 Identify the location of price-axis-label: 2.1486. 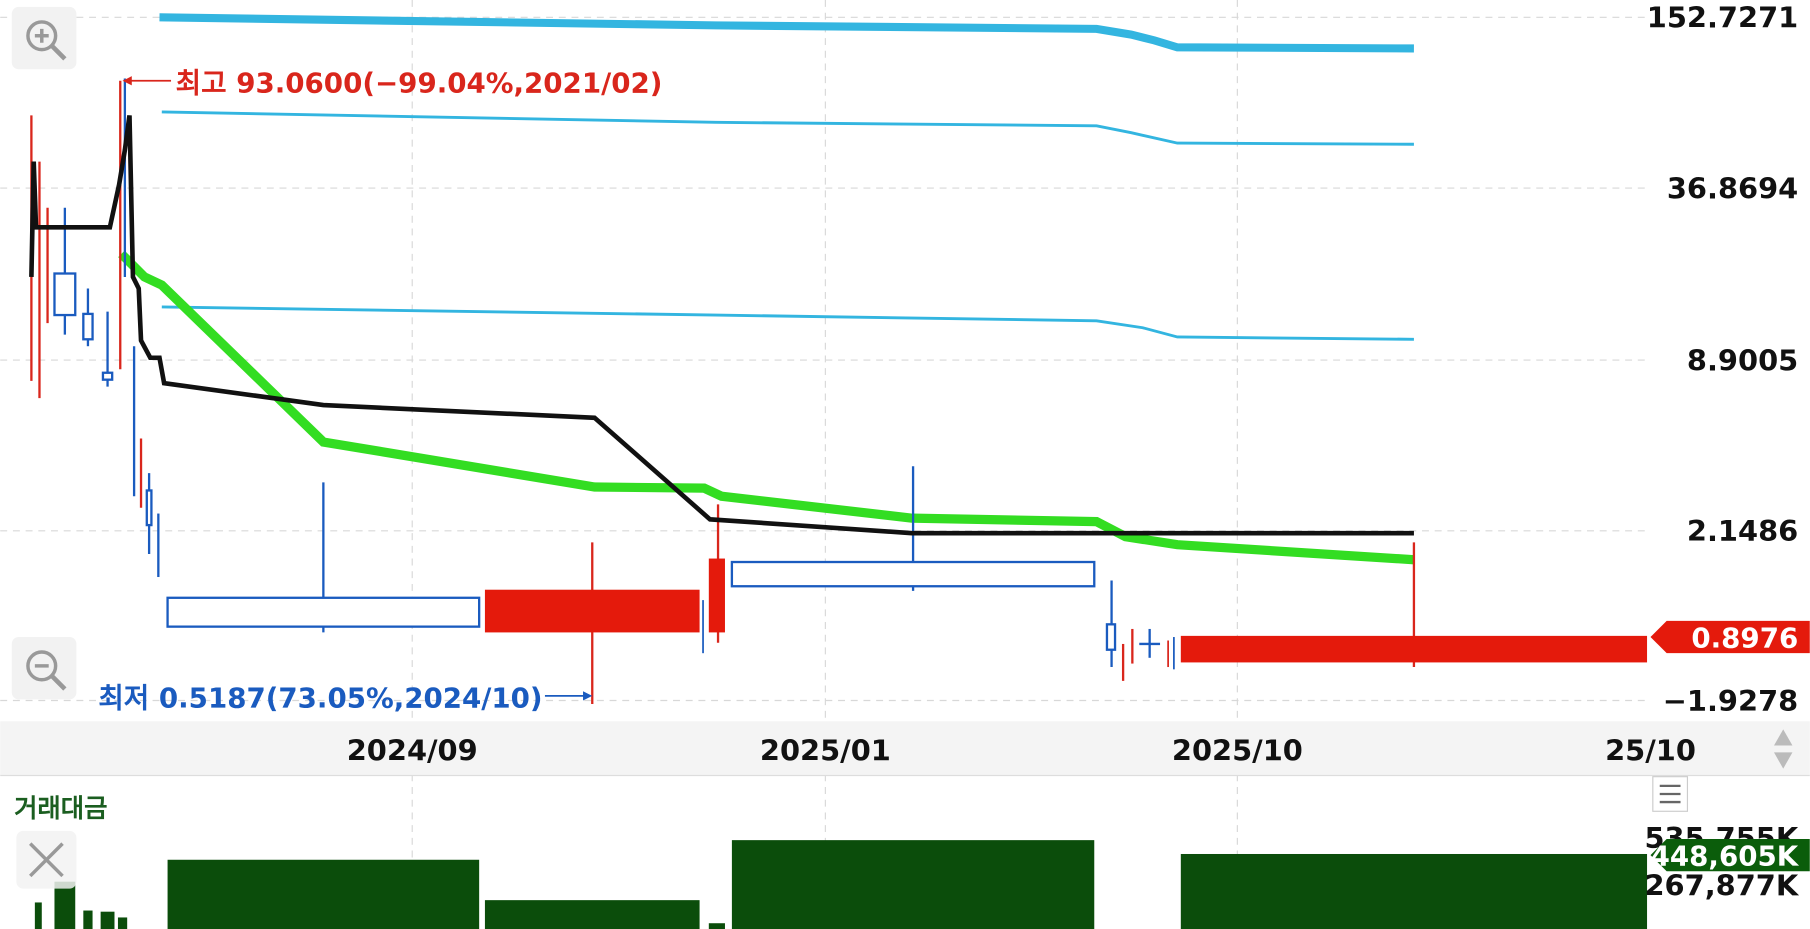
(1742, 531).